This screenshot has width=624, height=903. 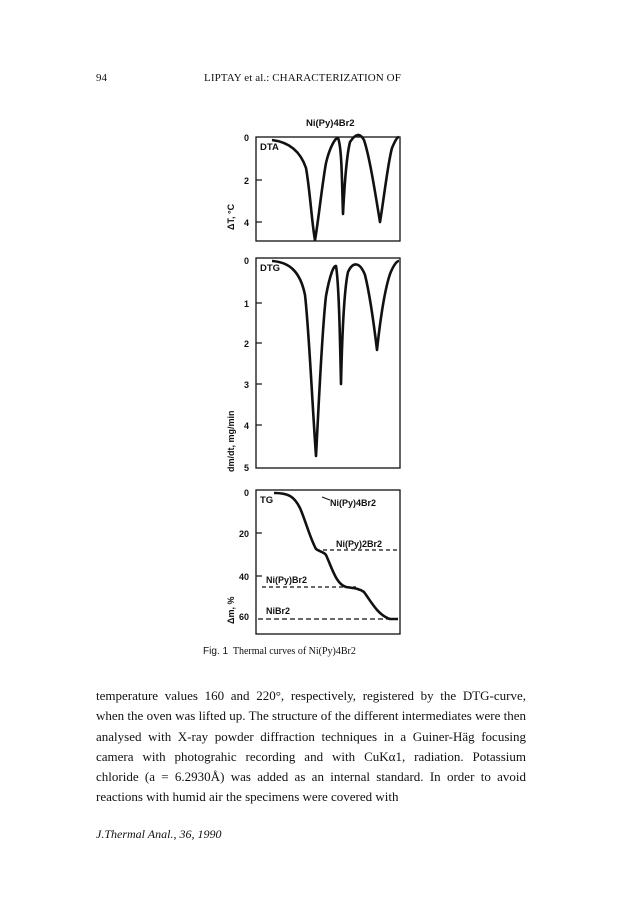 I want to click on tg-tick-60: 60, so click(x=244, y=617).